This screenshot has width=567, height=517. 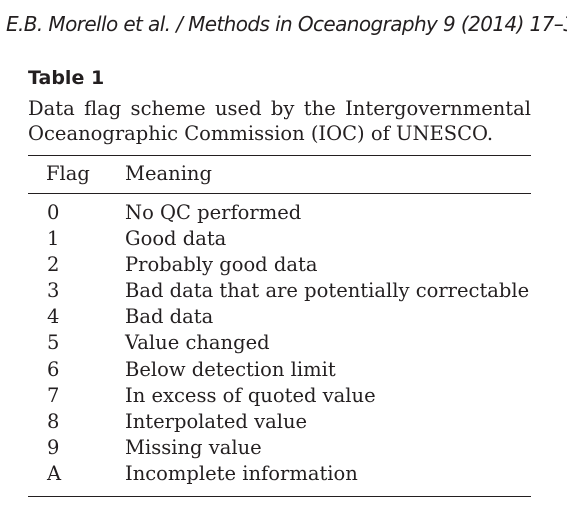 I want to click on table-header-rule, so click(x=279, y=193).